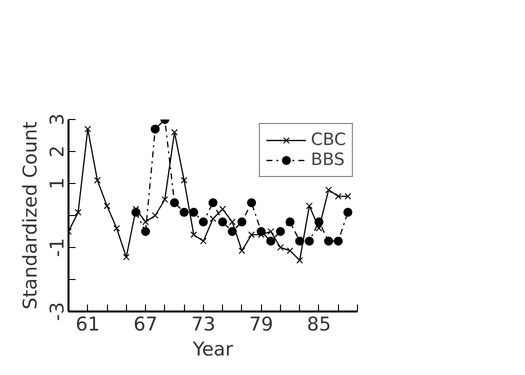  Describe the element at coordinates (57, 151) in the screenshot. I see `y-tick-label: 2` at that location.